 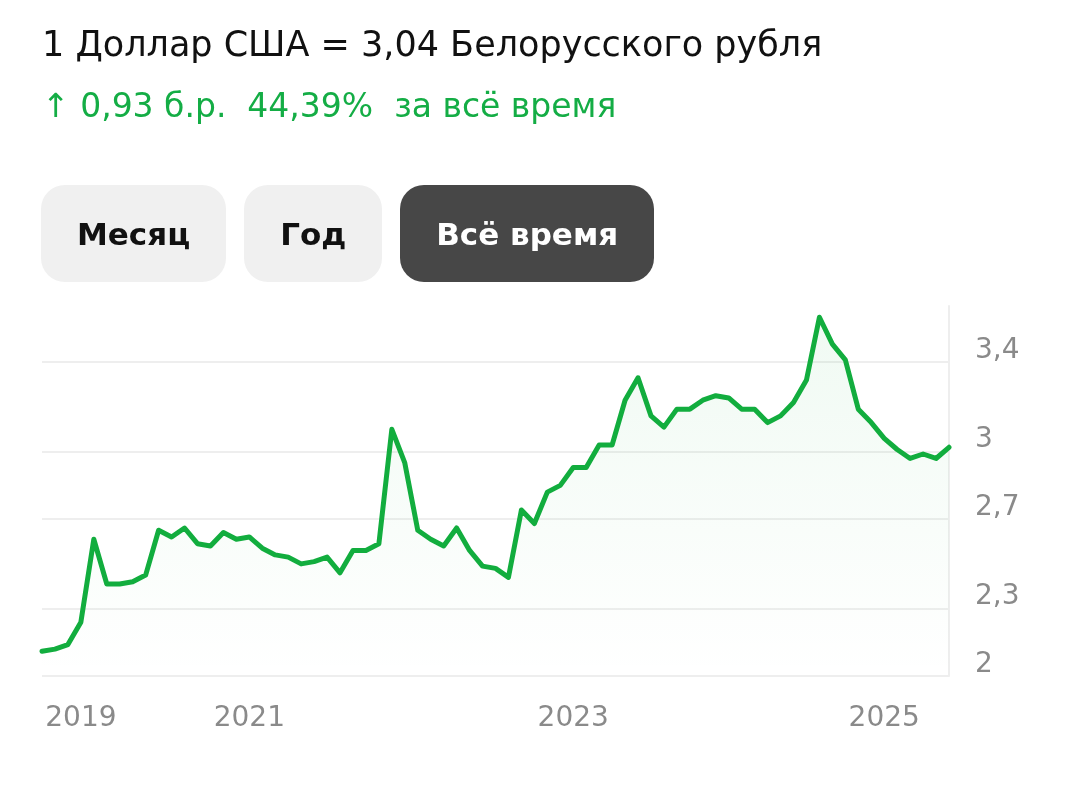 I want to click on x-tick-label: 2023, so click(x=573, y=716).